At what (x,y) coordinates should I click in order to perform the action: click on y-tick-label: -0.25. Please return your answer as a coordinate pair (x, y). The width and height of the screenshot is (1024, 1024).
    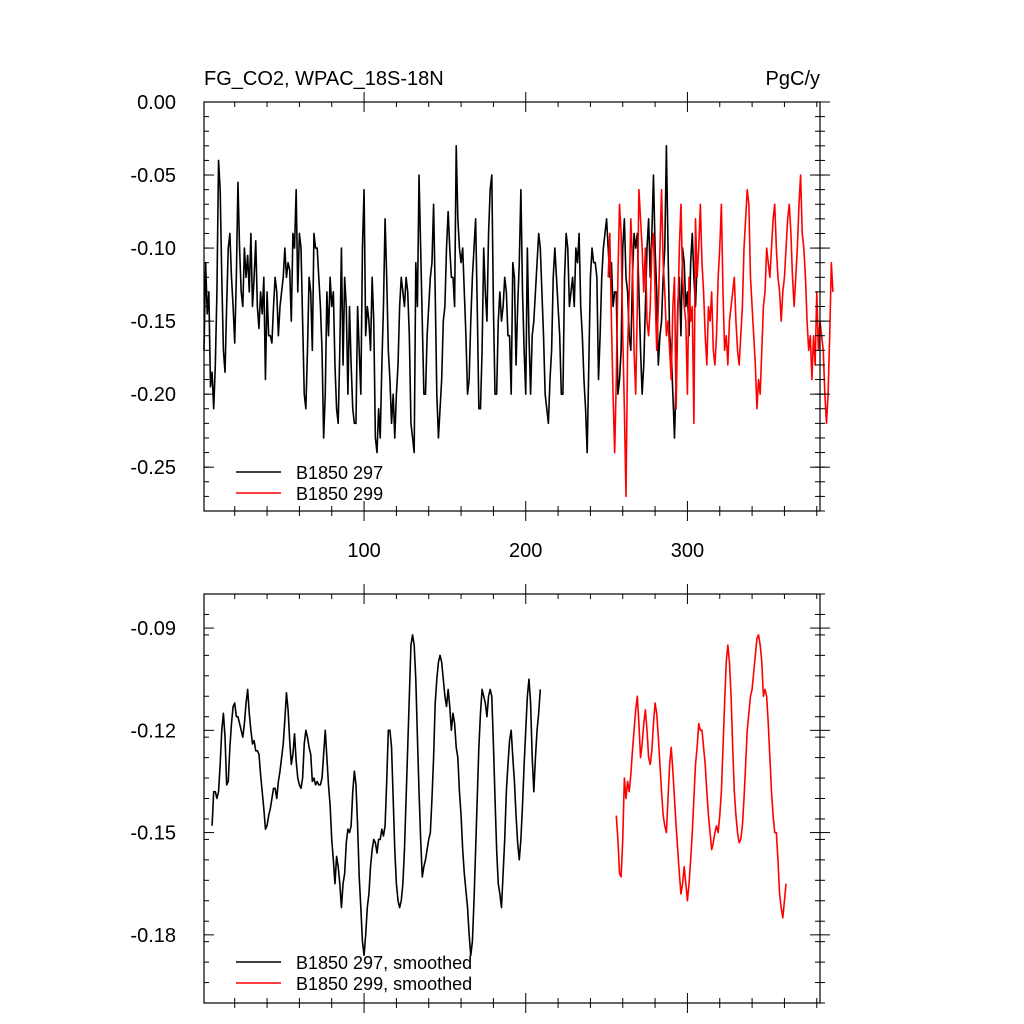
    Looking at the image, I should click on (153, 468).